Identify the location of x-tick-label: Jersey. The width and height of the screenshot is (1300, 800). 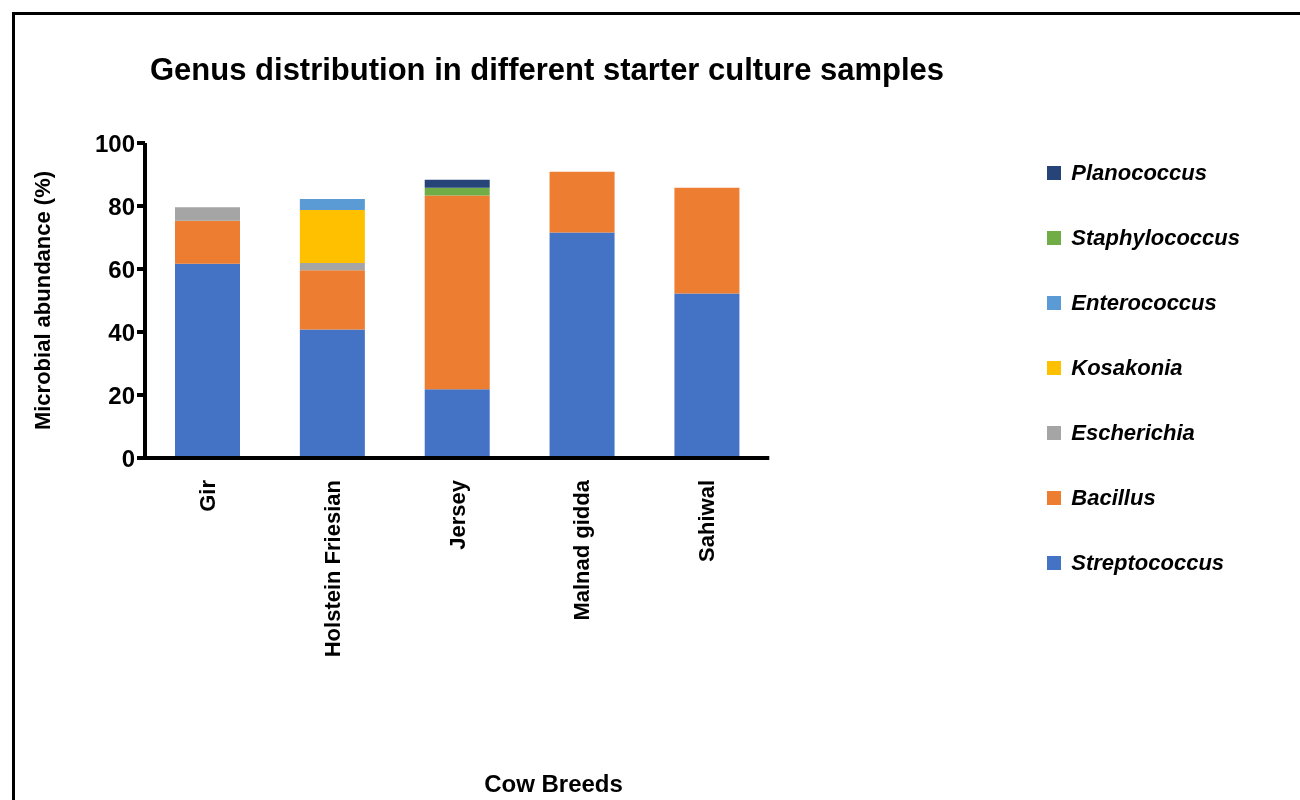
(457, 514).